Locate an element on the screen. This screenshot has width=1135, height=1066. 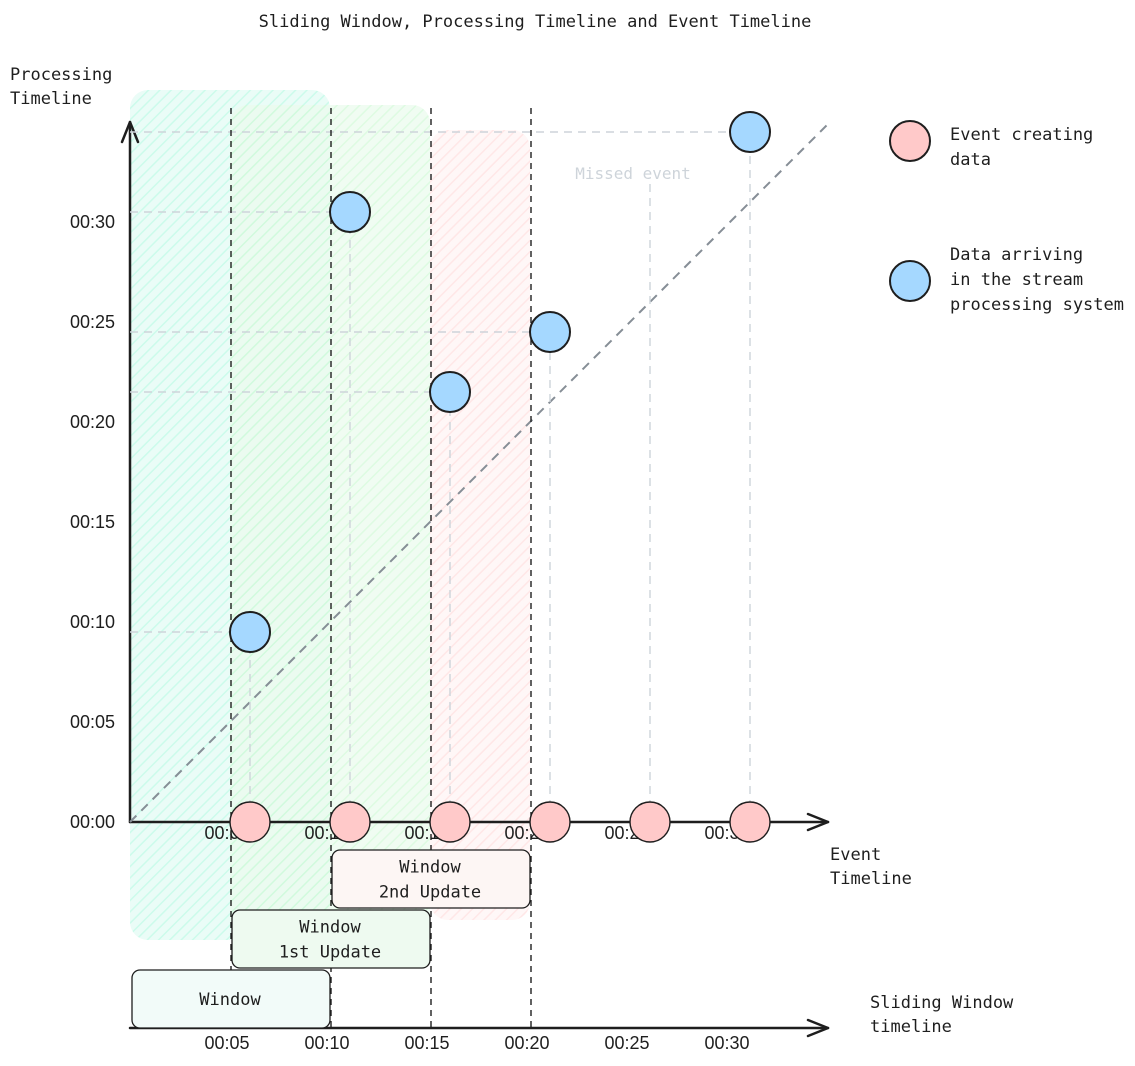
y-tick-label: 00:05 is located at coordinates (92, 722).